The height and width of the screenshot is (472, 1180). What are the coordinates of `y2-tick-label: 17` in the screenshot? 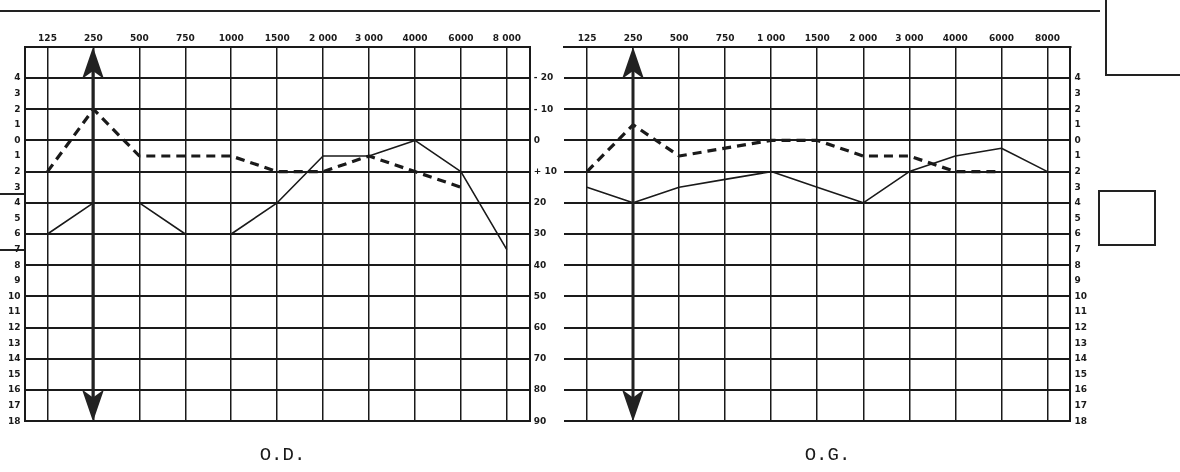 It's located at (14, 404).